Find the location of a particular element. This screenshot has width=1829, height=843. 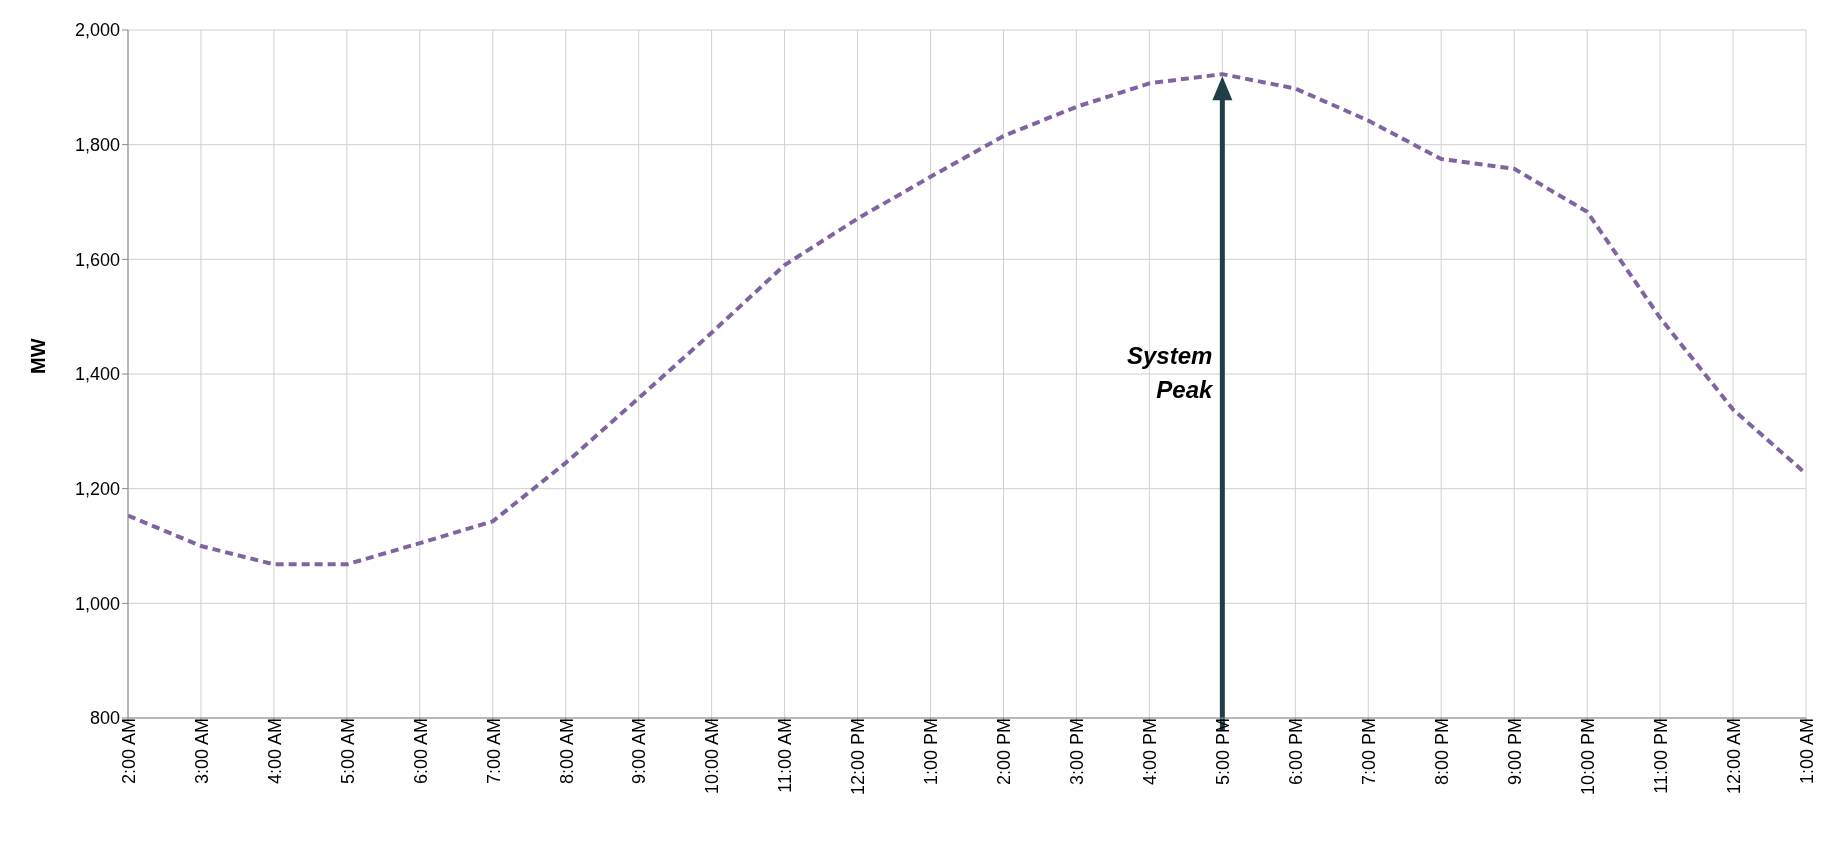

x-tick-label: 9:00 AM is located at coordinates (639, 751).